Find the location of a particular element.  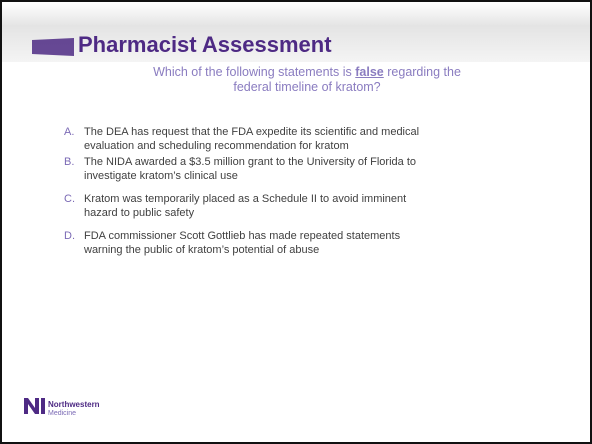

logo-name: Northwestern is located at coordinates (74, 404).